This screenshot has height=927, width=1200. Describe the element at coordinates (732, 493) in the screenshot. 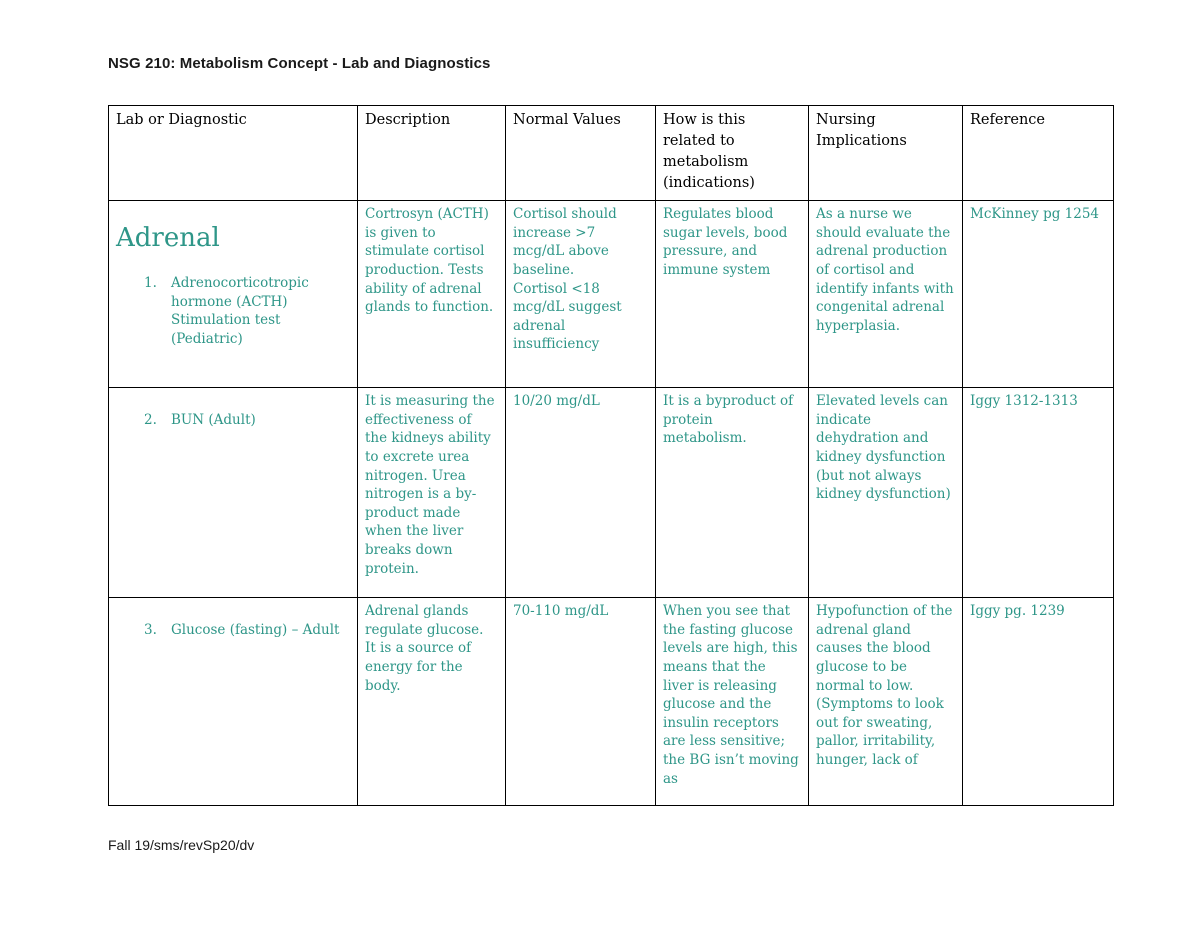

I see `cell-metabolism-relation-bun: It is a byproduct of protein metabolism.` at that location.